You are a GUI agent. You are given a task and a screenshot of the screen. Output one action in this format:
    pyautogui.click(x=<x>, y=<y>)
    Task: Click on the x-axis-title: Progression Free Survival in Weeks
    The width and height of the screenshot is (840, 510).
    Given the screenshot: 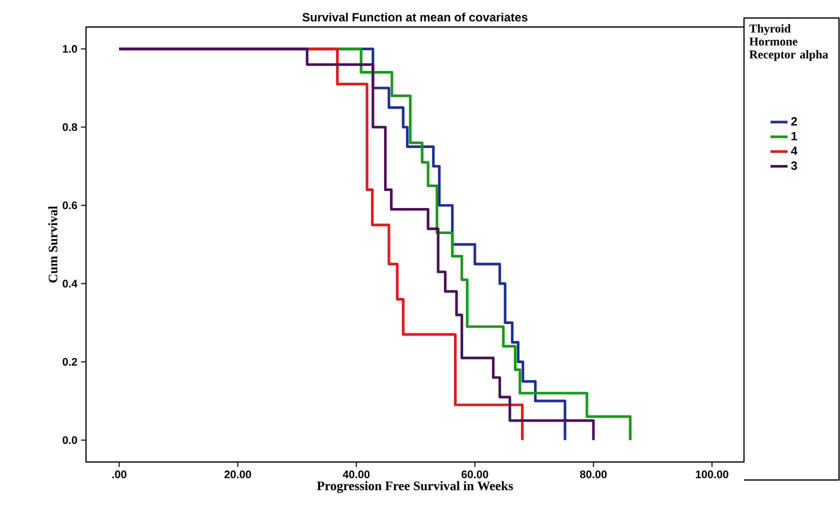 What is the action you would take?
    pyautogui.click(x=415, y=487)
    